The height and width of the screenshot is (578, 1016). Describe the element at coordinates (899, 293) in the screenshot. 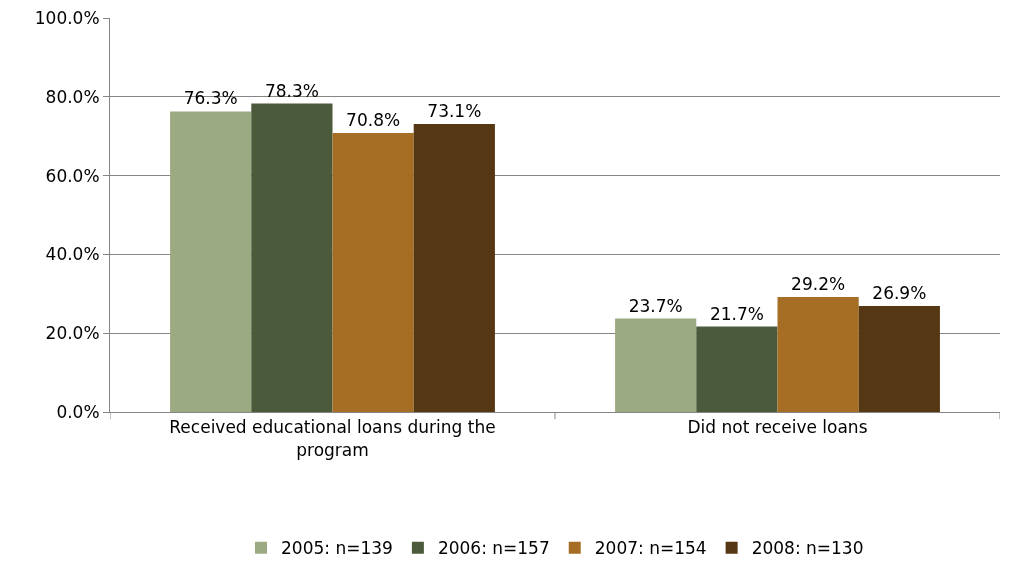

I see `data-label: 26.9%` at that location.